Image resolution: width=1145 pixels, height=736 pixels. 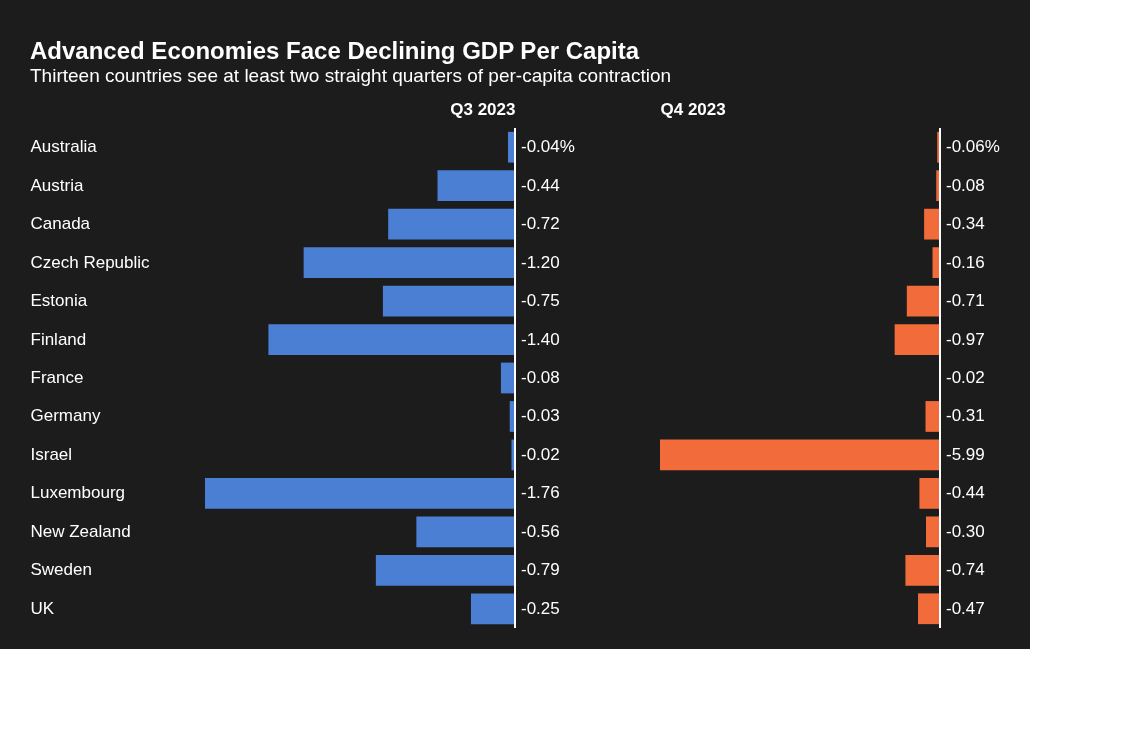 I want to click on x-axis-title: Q4 2023, so click(x=693, y=109).